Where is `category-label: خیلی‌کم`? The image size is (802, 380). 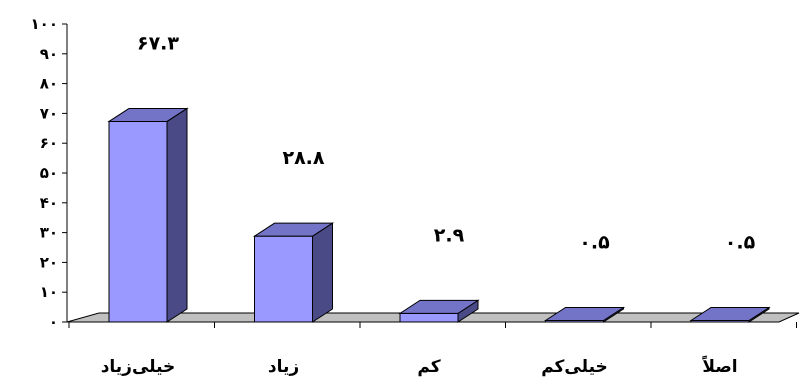 category-label: خیلی‌کم is located at coordinates (574, 367).